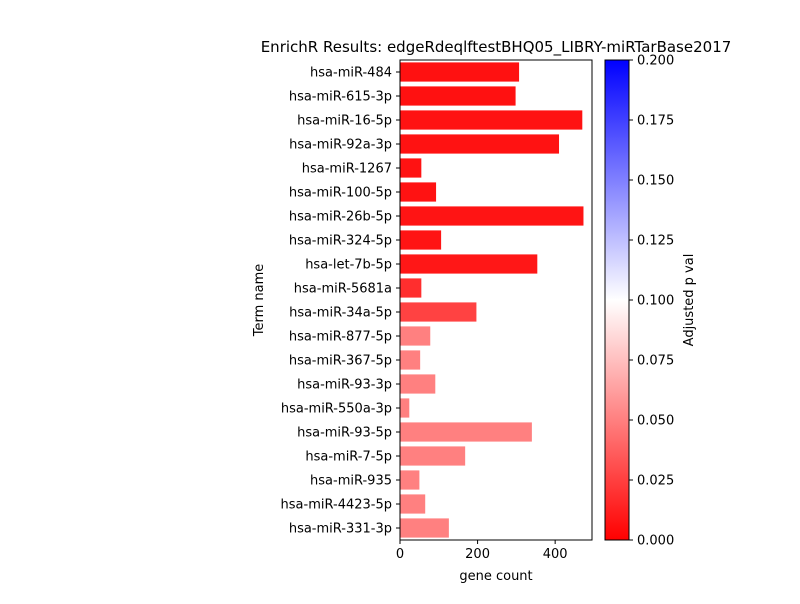 The image size is (800, 604). What do you see at coordinates (351, 73) in the screenshot?
I see `y-tick-label: hsa-miR-484` at bounding box center [351, 73].